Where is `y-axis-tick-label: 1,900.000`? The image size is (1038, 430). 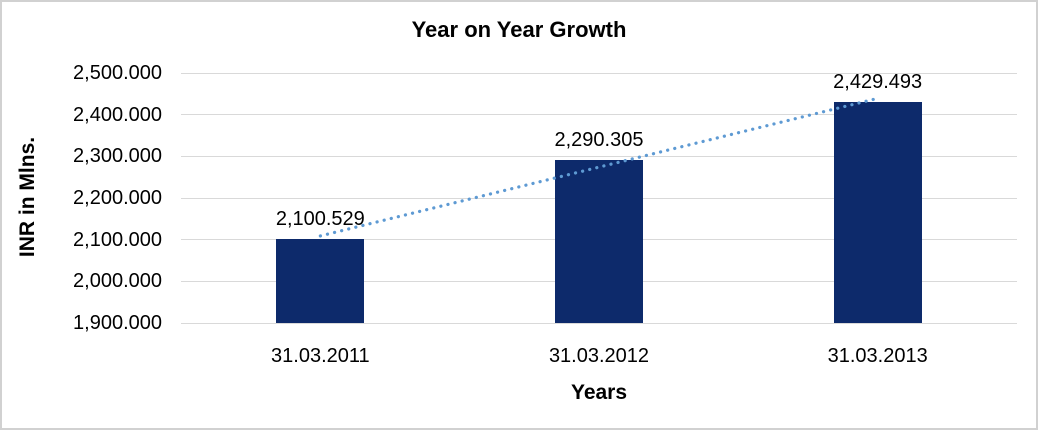 y-axis-tick-label: 1,900.000 is located at coordinates (117, 323).